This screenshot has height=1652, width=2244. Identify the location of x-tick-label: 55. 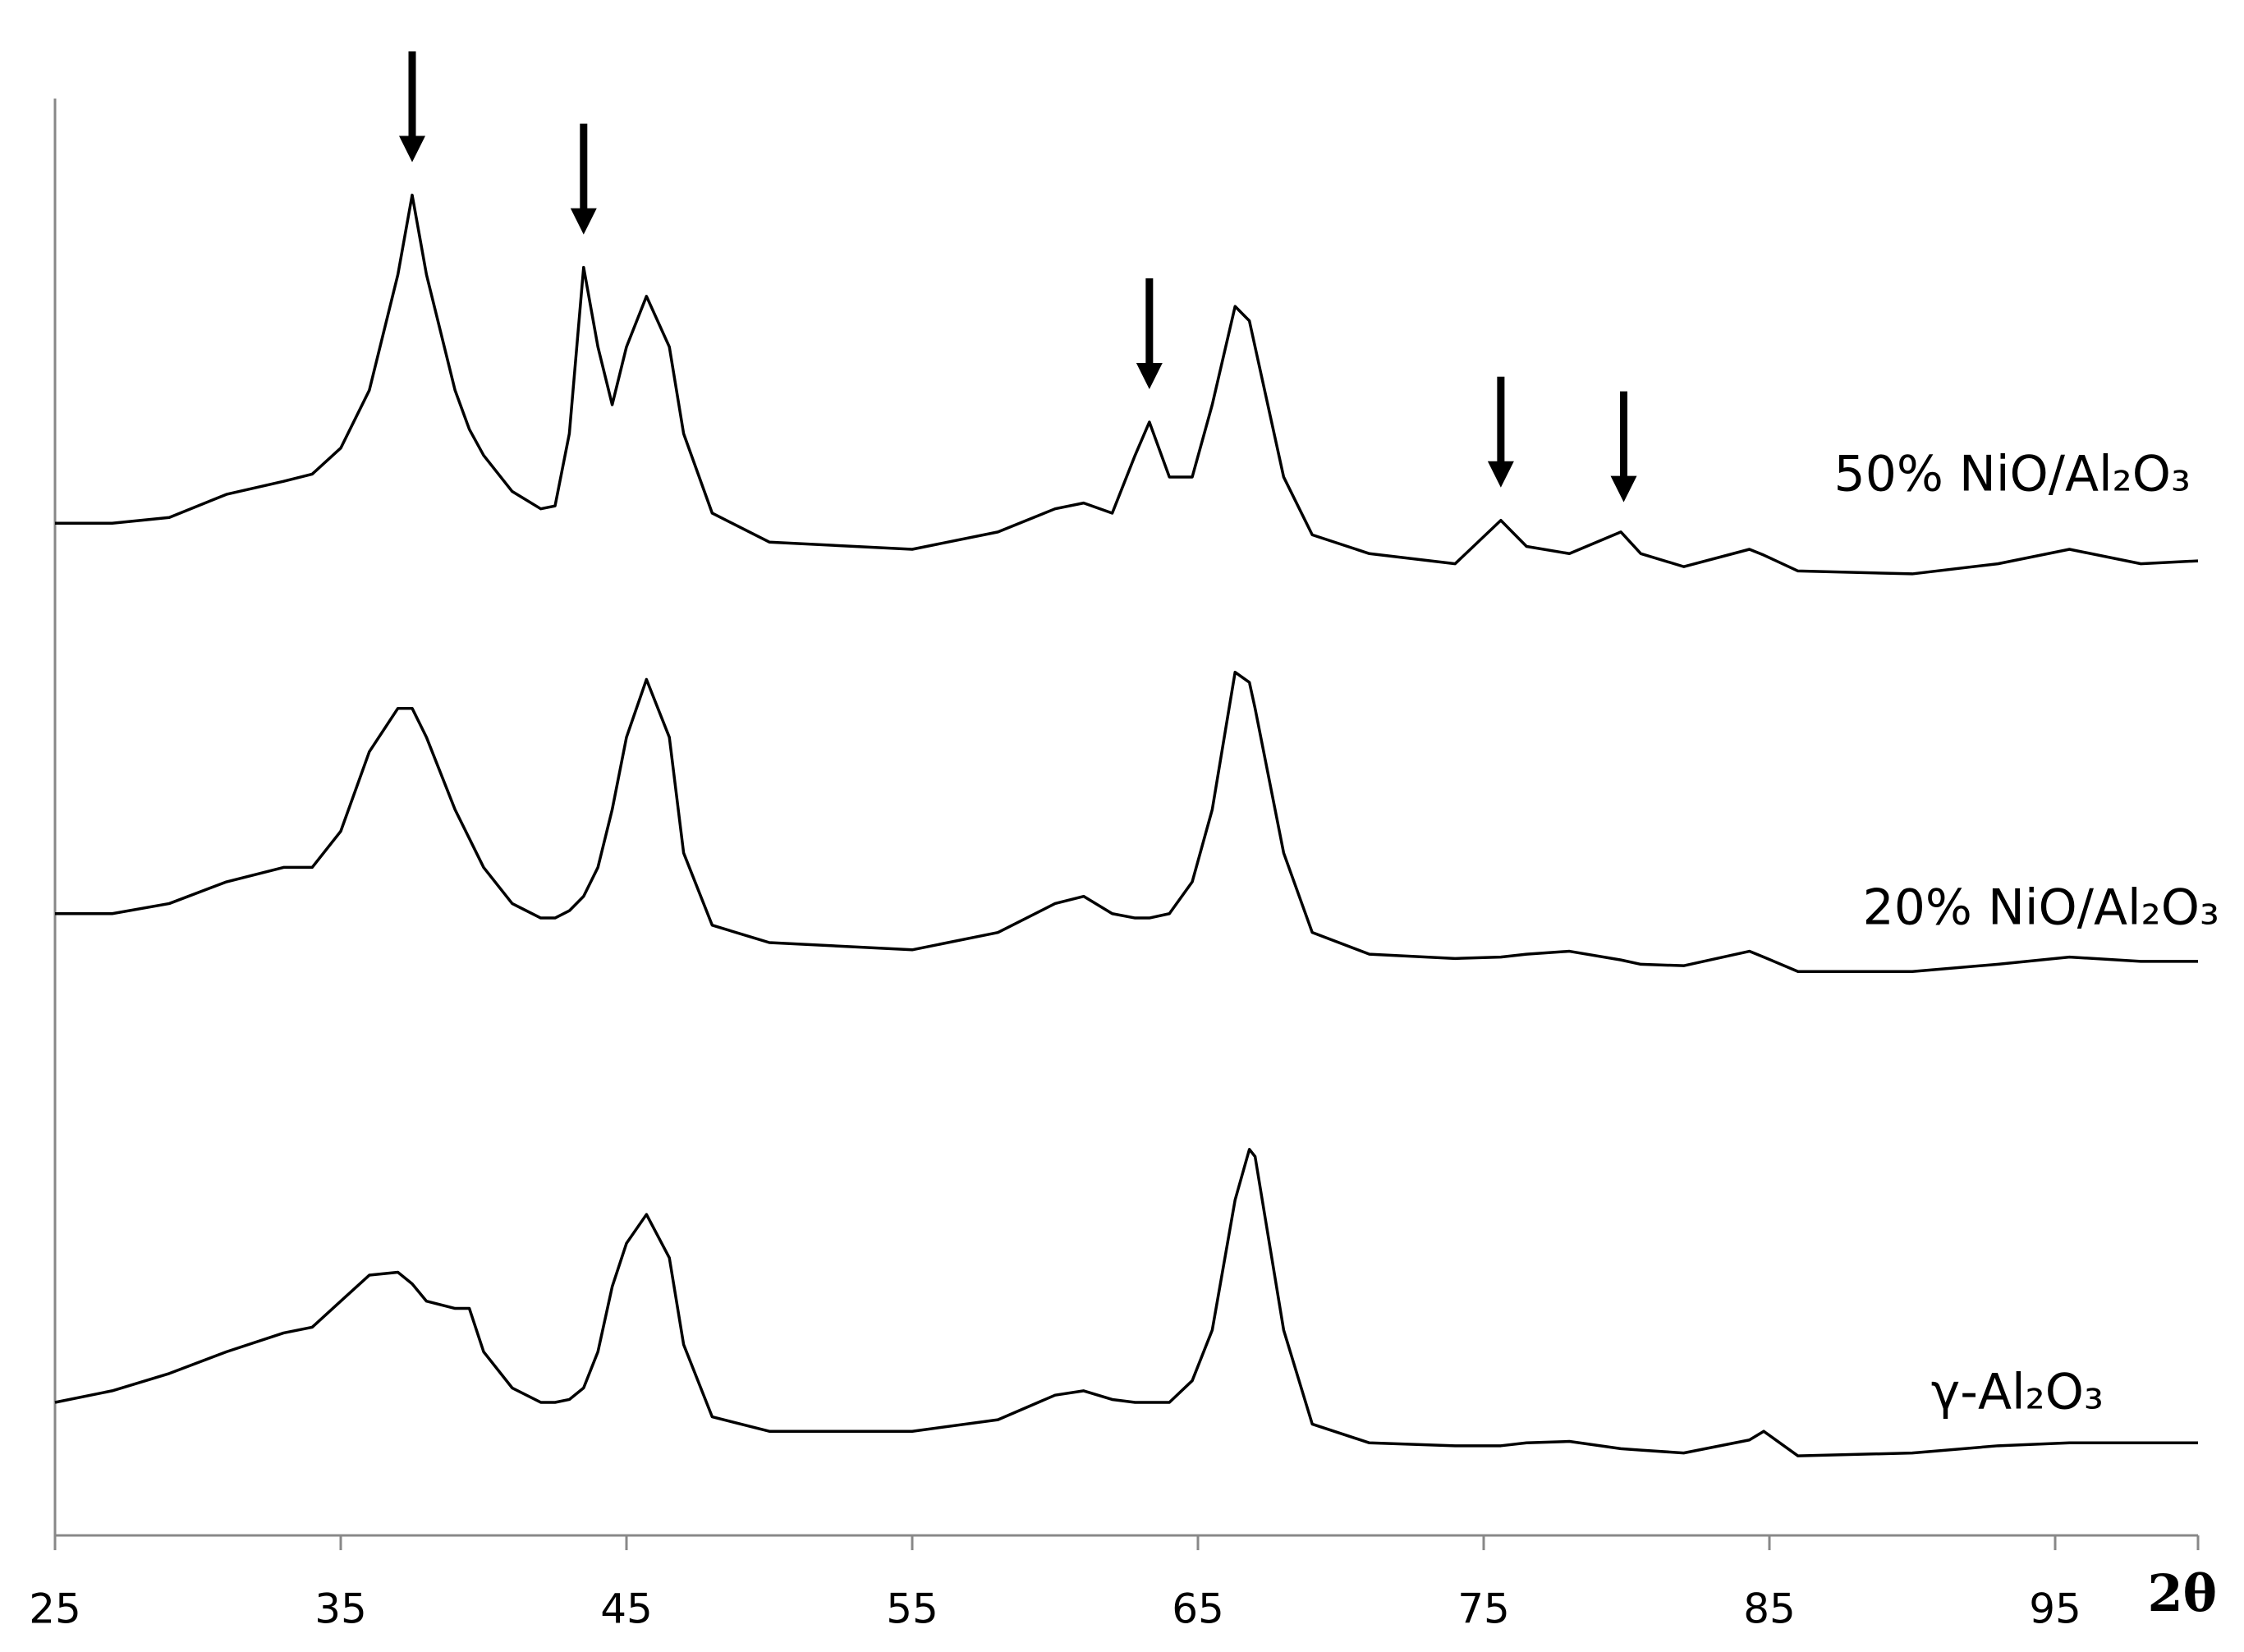
(912, 1609).